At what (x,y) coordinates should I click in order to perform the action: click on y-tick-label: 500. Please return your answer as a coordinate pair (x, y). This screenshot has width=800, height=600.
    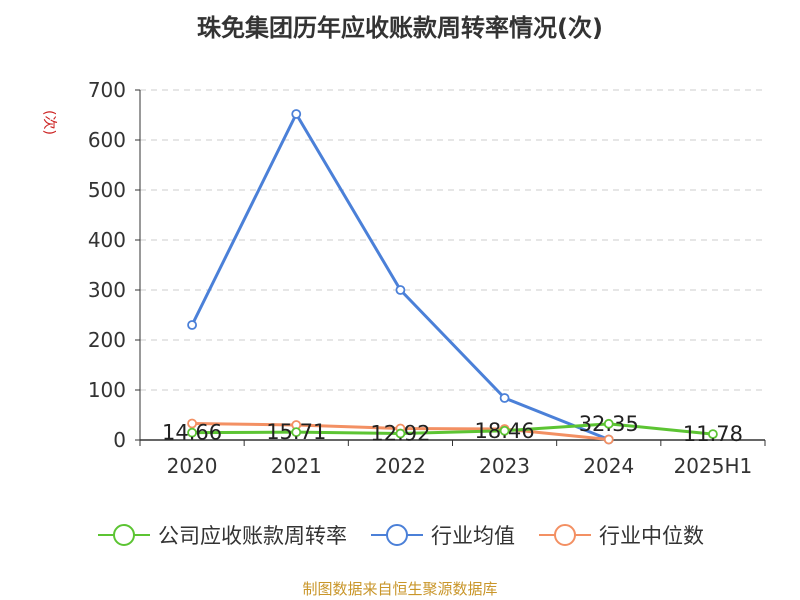
    Looking at the image, I should click on (107, 190).